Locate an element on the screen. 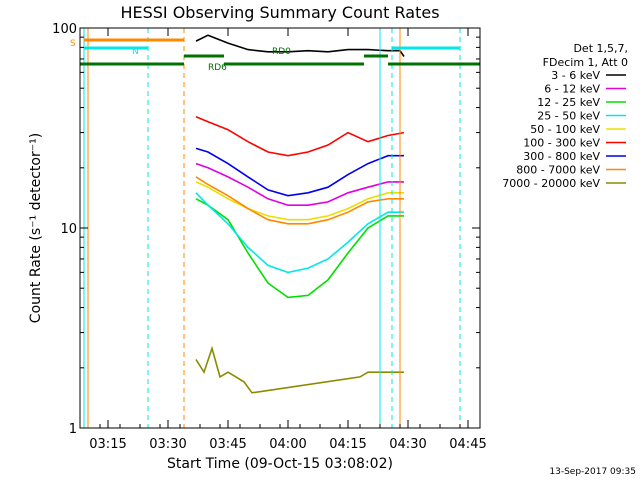 The height and width of the screenshot is (480, 640). series-100-300-kev is located at coordinates (300, 136).